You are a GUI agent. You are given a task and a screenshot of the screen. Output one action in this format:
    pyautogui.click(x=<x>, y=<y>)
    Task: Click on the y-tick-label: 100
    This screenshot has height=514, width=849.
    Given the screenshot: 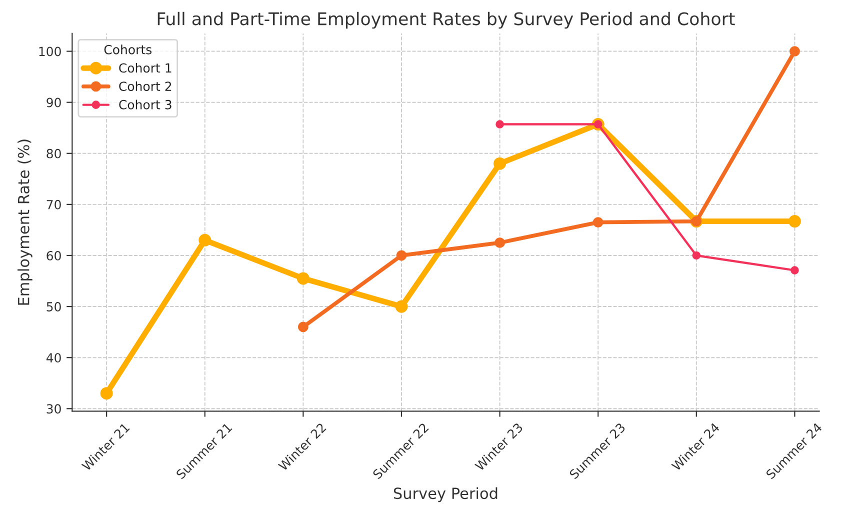 What is the action you would take?
    pyautogui.click(x=50, y=51)
    